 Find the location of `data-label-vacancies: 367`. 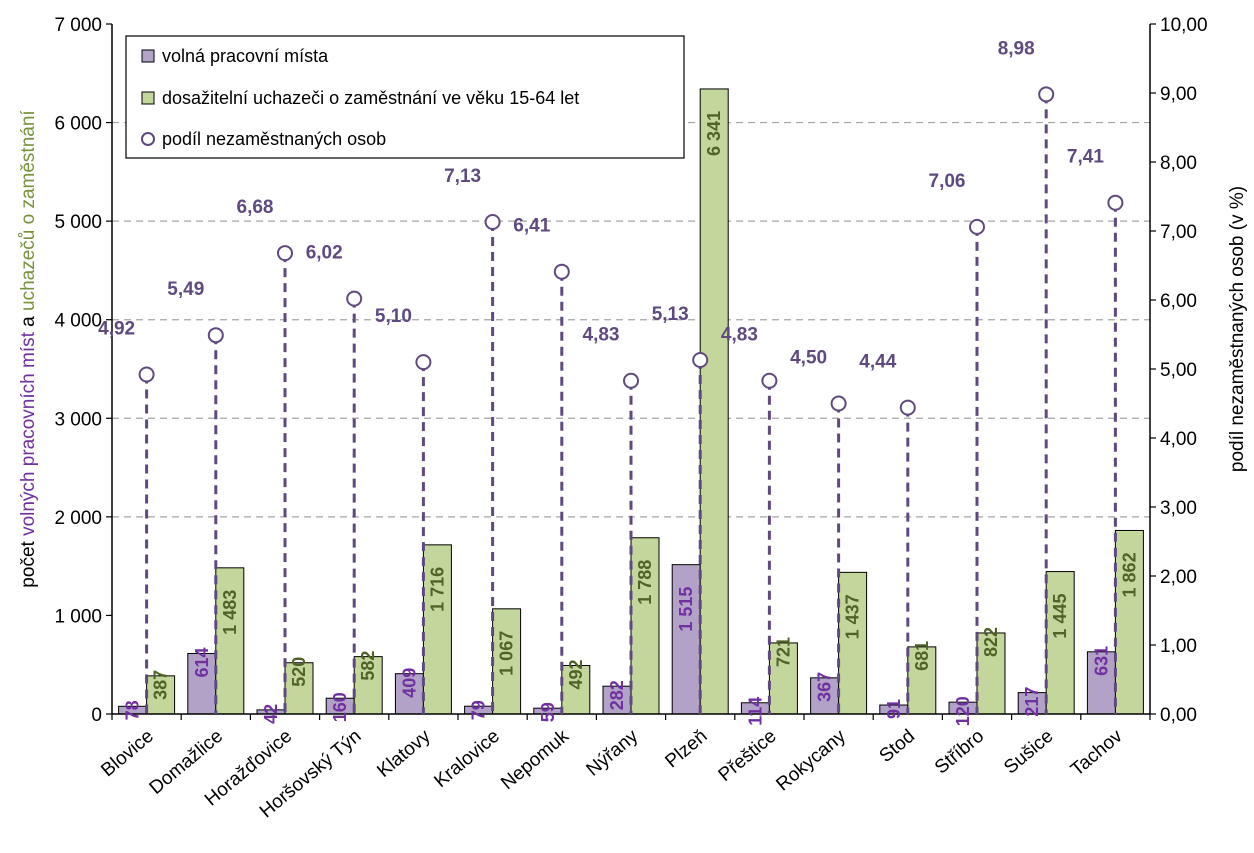

data-label-vacancies: 367 is located at coordinates (825, 687).